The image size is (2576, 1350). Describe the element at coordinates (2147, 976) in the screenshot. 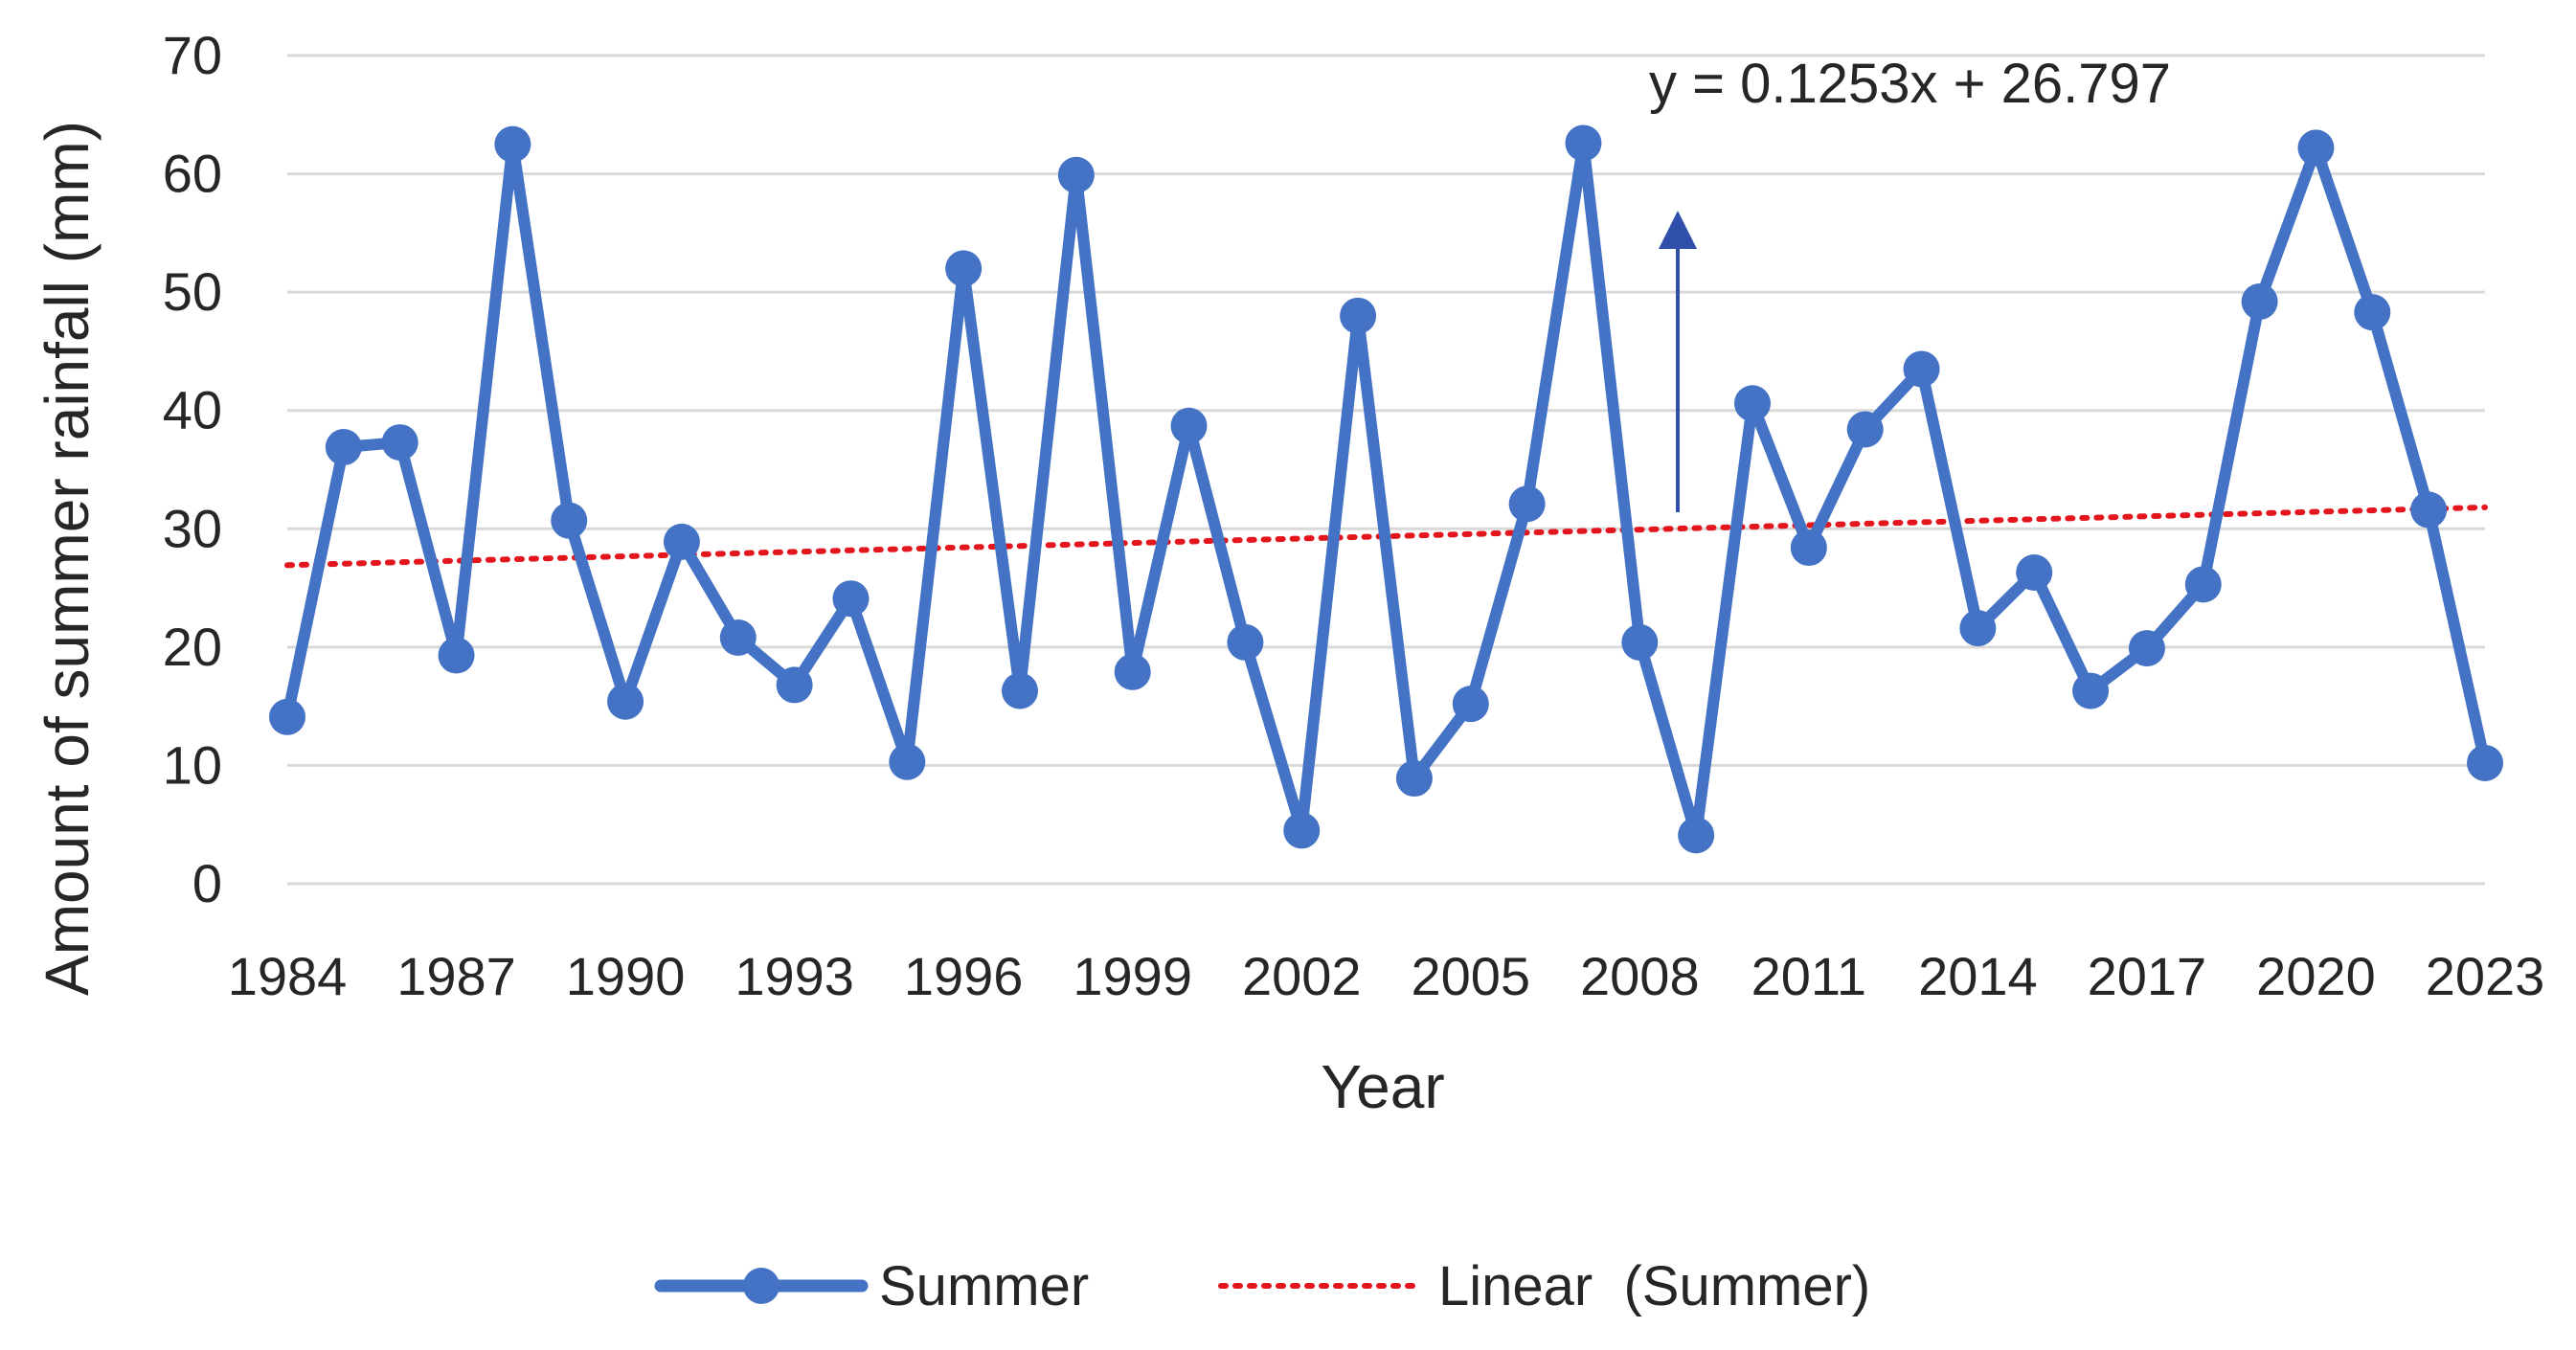

I see `x-tick-label: 2017` at that location.